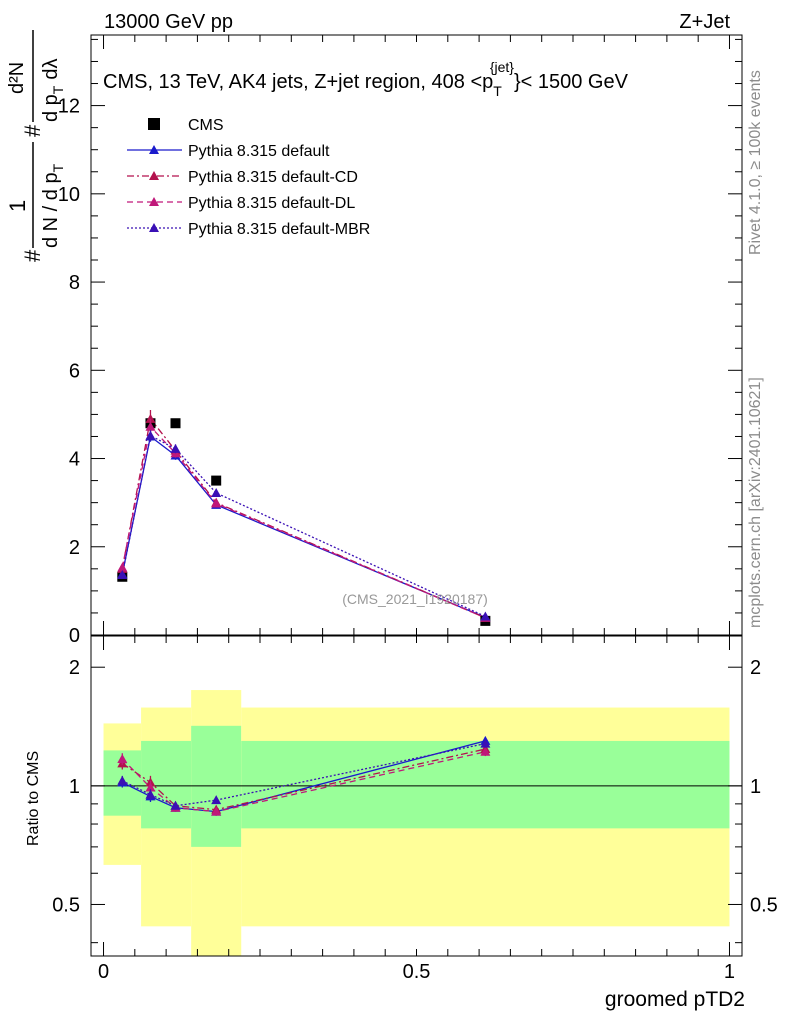  What do you see at coordinates (17, 206) in the screenshot?
I see `svg-text: 1` at bounding box center [17, 206].